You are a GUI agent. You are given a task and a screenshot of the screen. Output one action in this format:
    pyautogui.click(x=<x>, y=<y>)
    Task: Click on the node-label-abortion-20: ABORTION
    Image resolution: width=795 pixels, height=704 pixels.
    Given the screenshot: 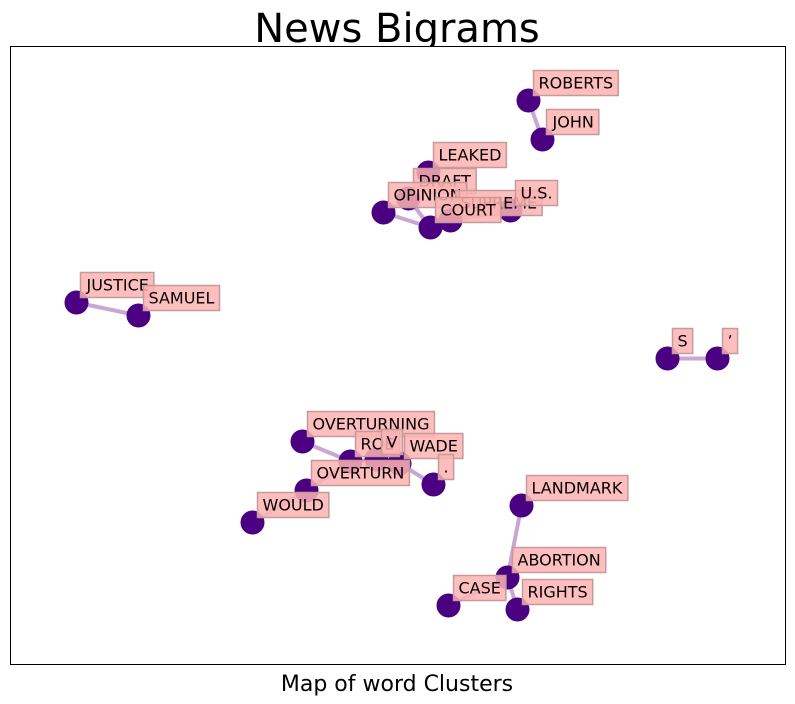 What is the action you would take?
    pyautogui.click(x=559, y=560)
    